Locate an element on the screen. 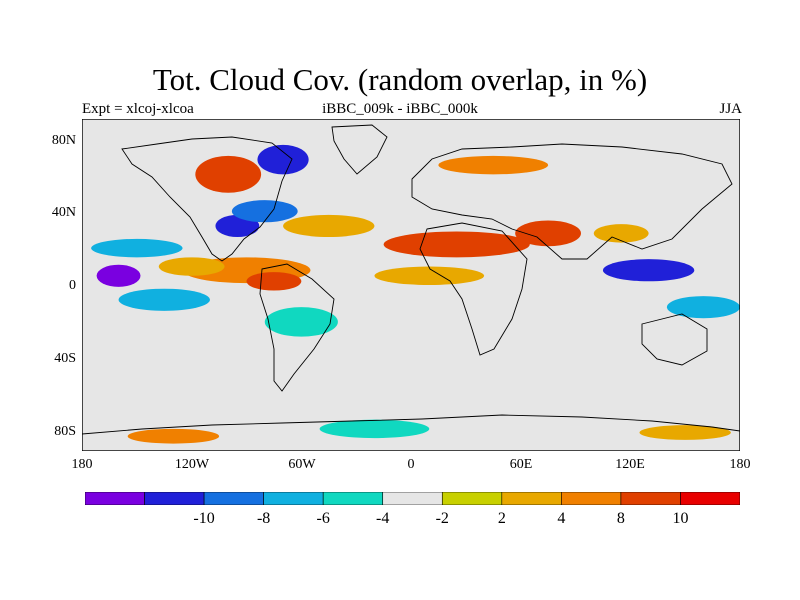  colorbar is located at coordinates (412, 498).